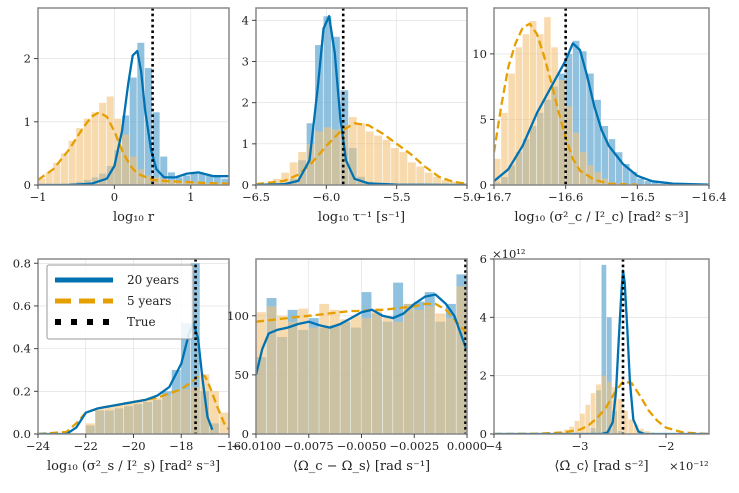 The image size is (739, 493). What do you see at coordinates (141, 322) in the screenshot?
I see `legend-label: True` at bounding box center [141, 322].